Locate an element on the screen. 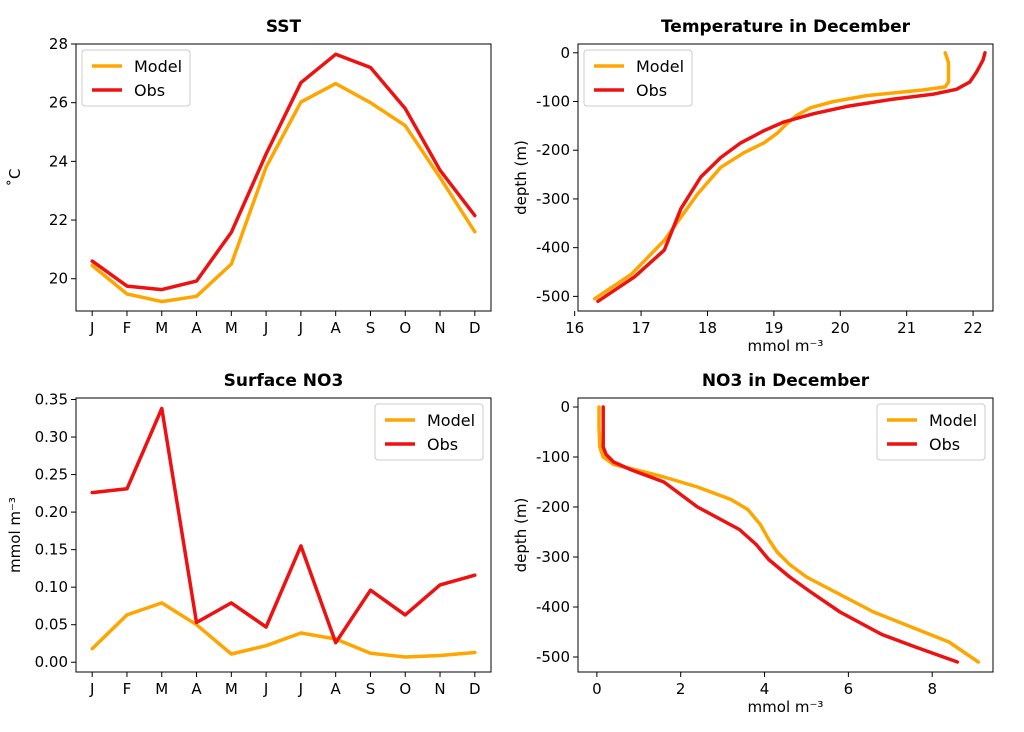 The width and height of the screenshot is (1024, 732). y-tick-label: 0.20 is located at coordinates (51, 512).